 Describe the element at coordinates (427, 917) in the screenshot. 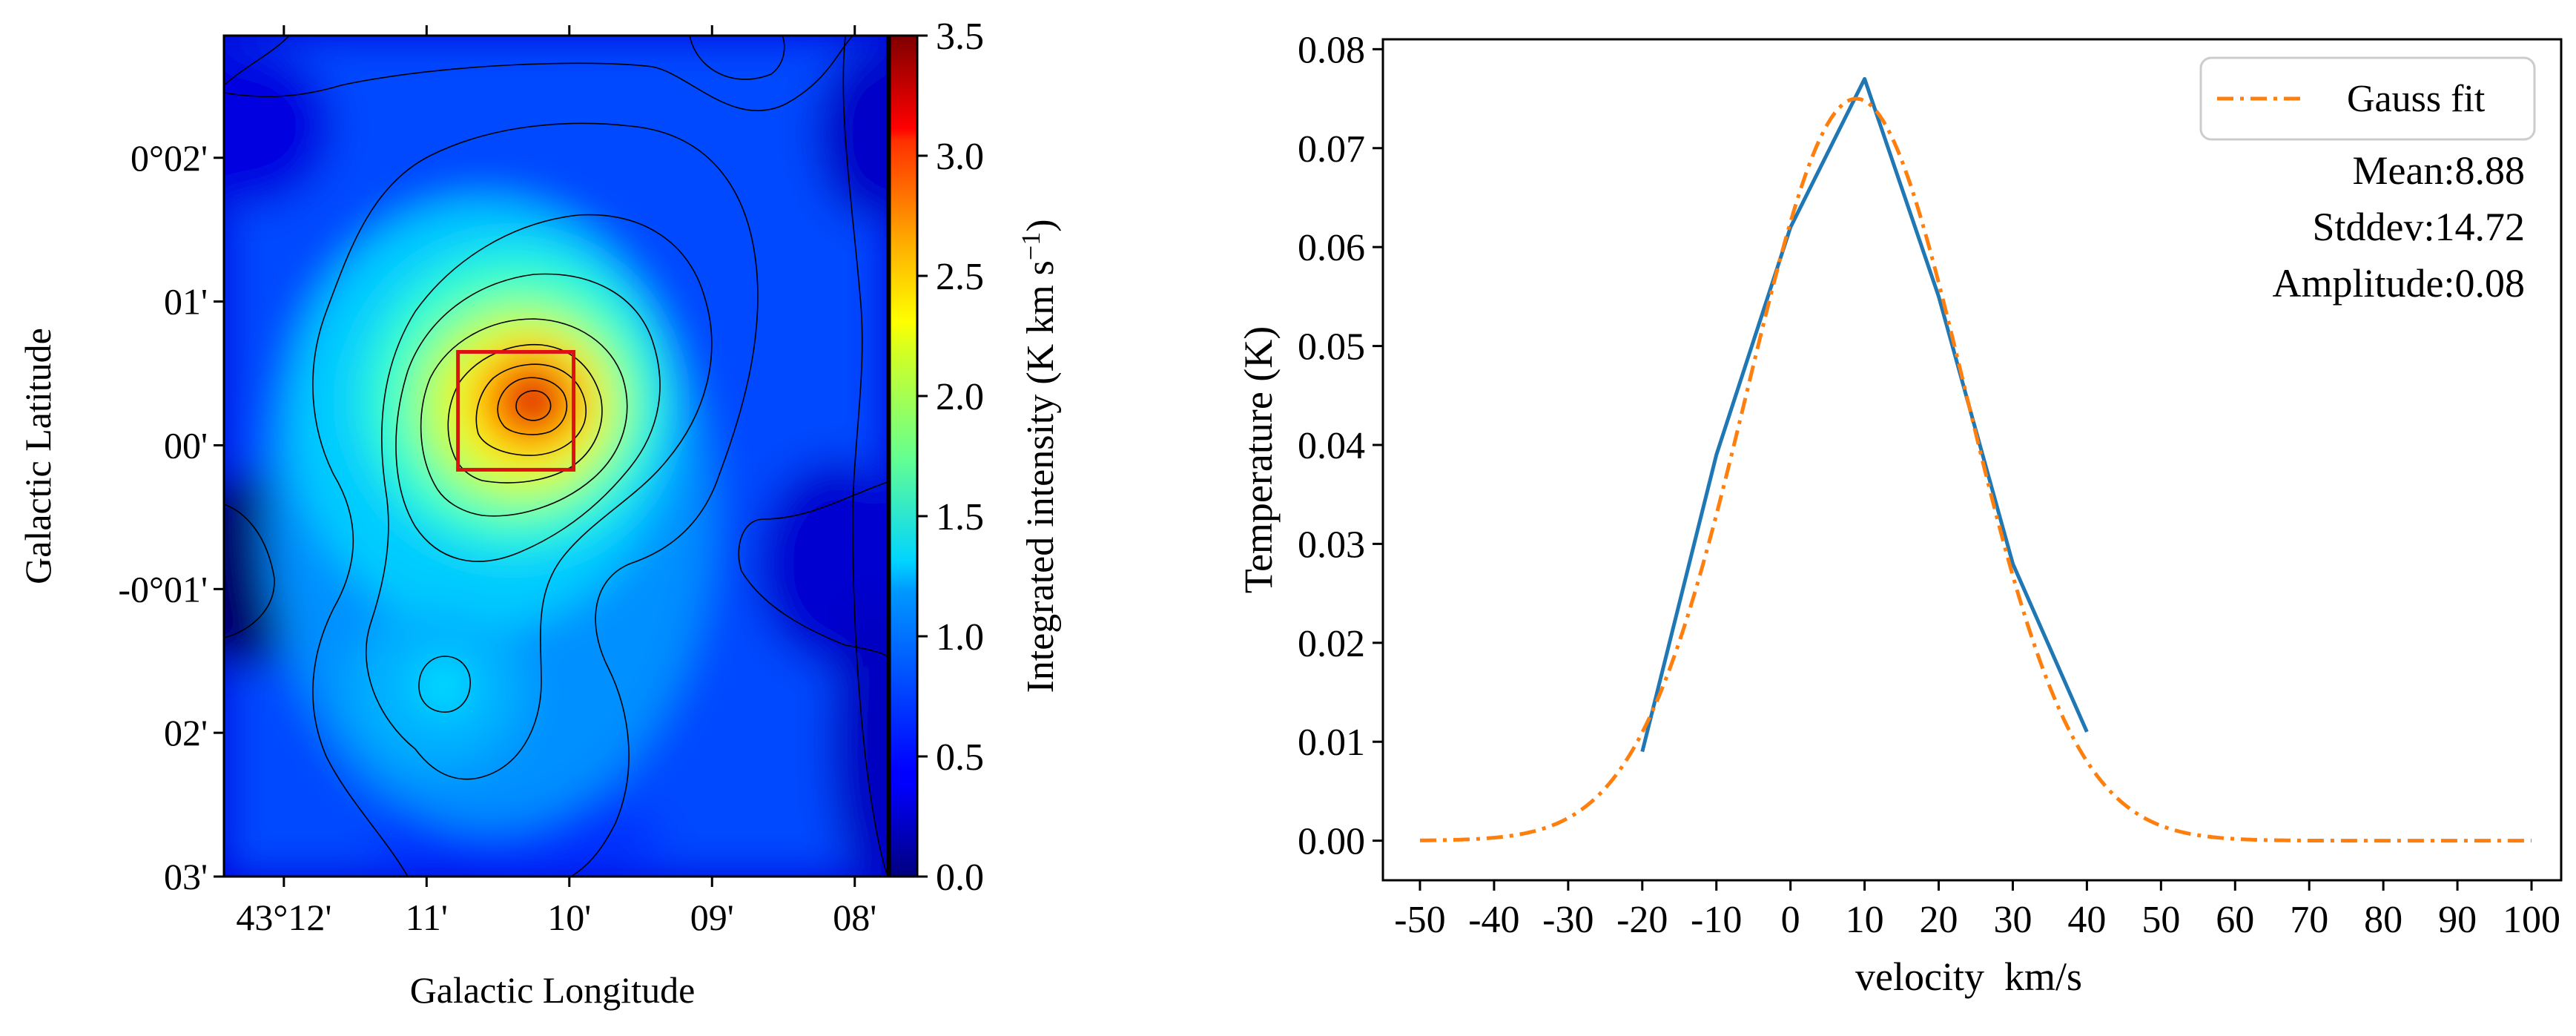

I see `map-x-tick-label: 11'` at that location.